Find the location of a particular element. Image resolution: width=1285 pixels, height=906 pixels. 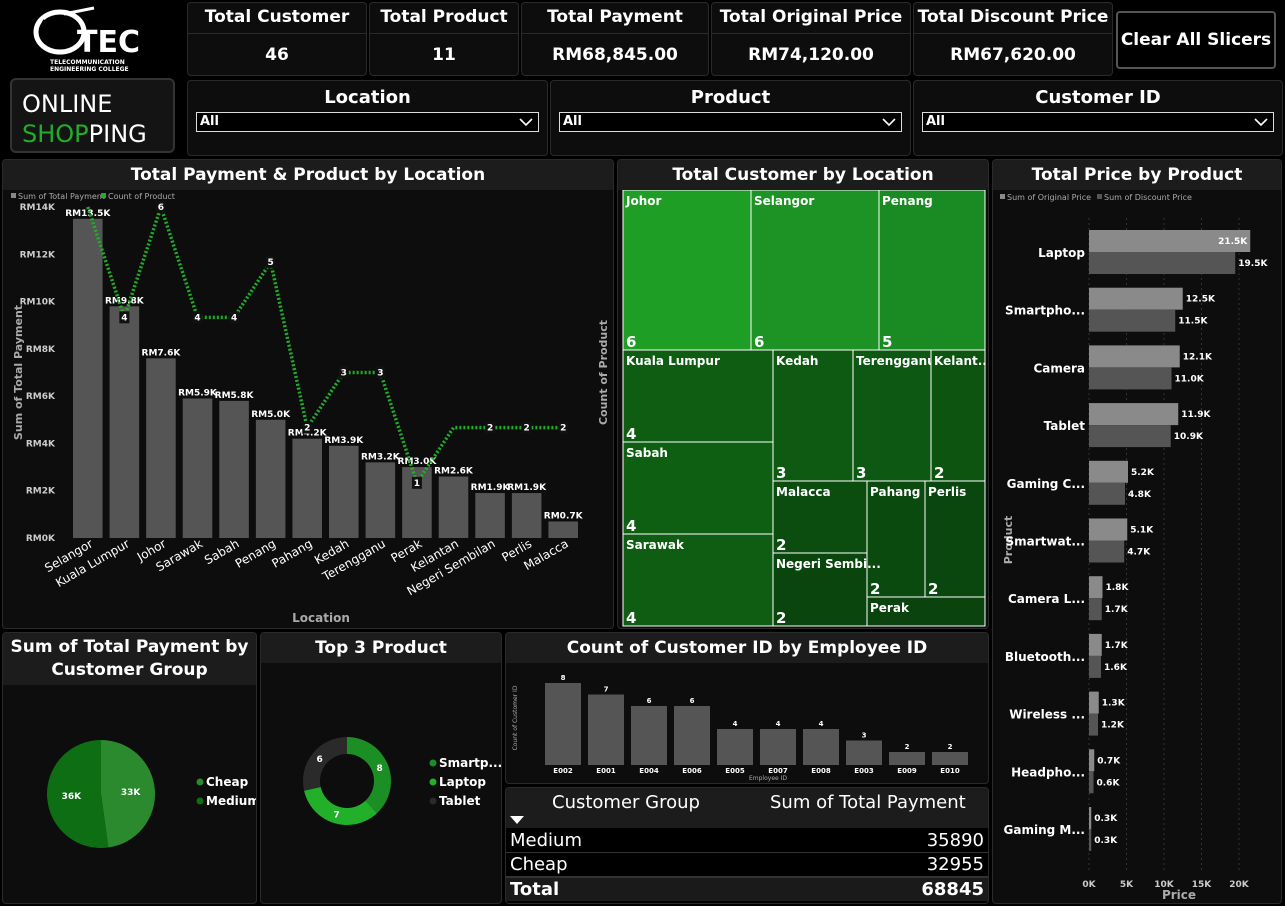

x-tick-label: E003 is located at coordinates (864, 771).